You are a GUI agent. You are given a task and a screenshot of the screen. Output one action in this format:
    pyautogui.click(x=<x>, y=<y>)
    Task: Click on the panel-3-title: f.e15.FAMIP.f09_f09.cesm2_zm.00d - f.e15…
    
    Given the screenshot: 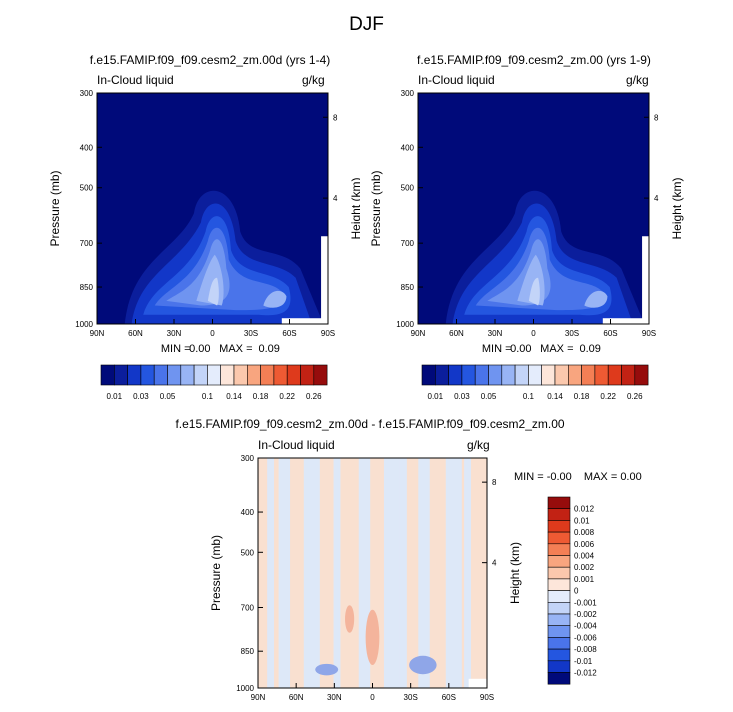 What is the action you would take?
    pyautogui.click(x=370, y=424)
    